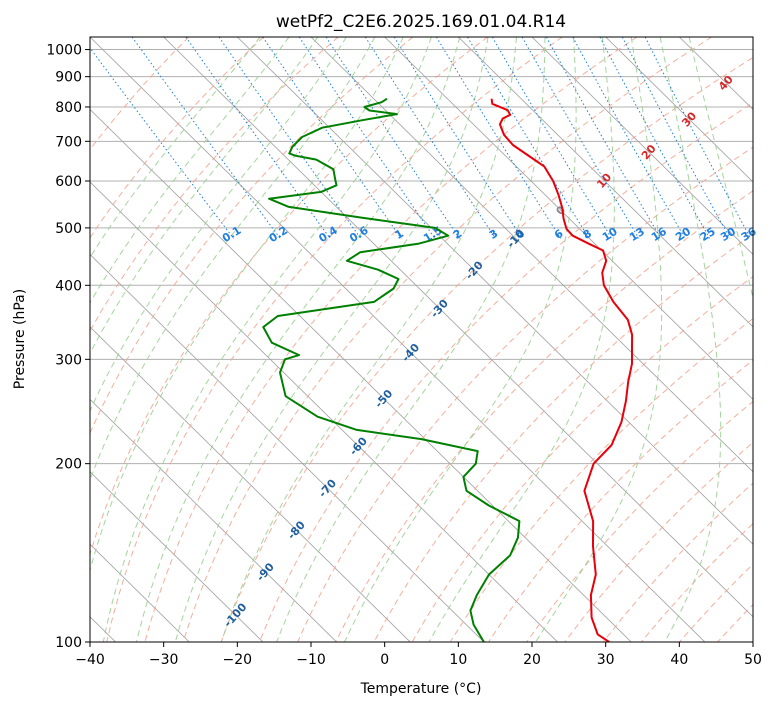 The height and width of the screenshot is (708, 775). Describe the element at coordinates (421, 689) in the screenshot. I see `x-axis-label: Temperature (°C)` at that location.